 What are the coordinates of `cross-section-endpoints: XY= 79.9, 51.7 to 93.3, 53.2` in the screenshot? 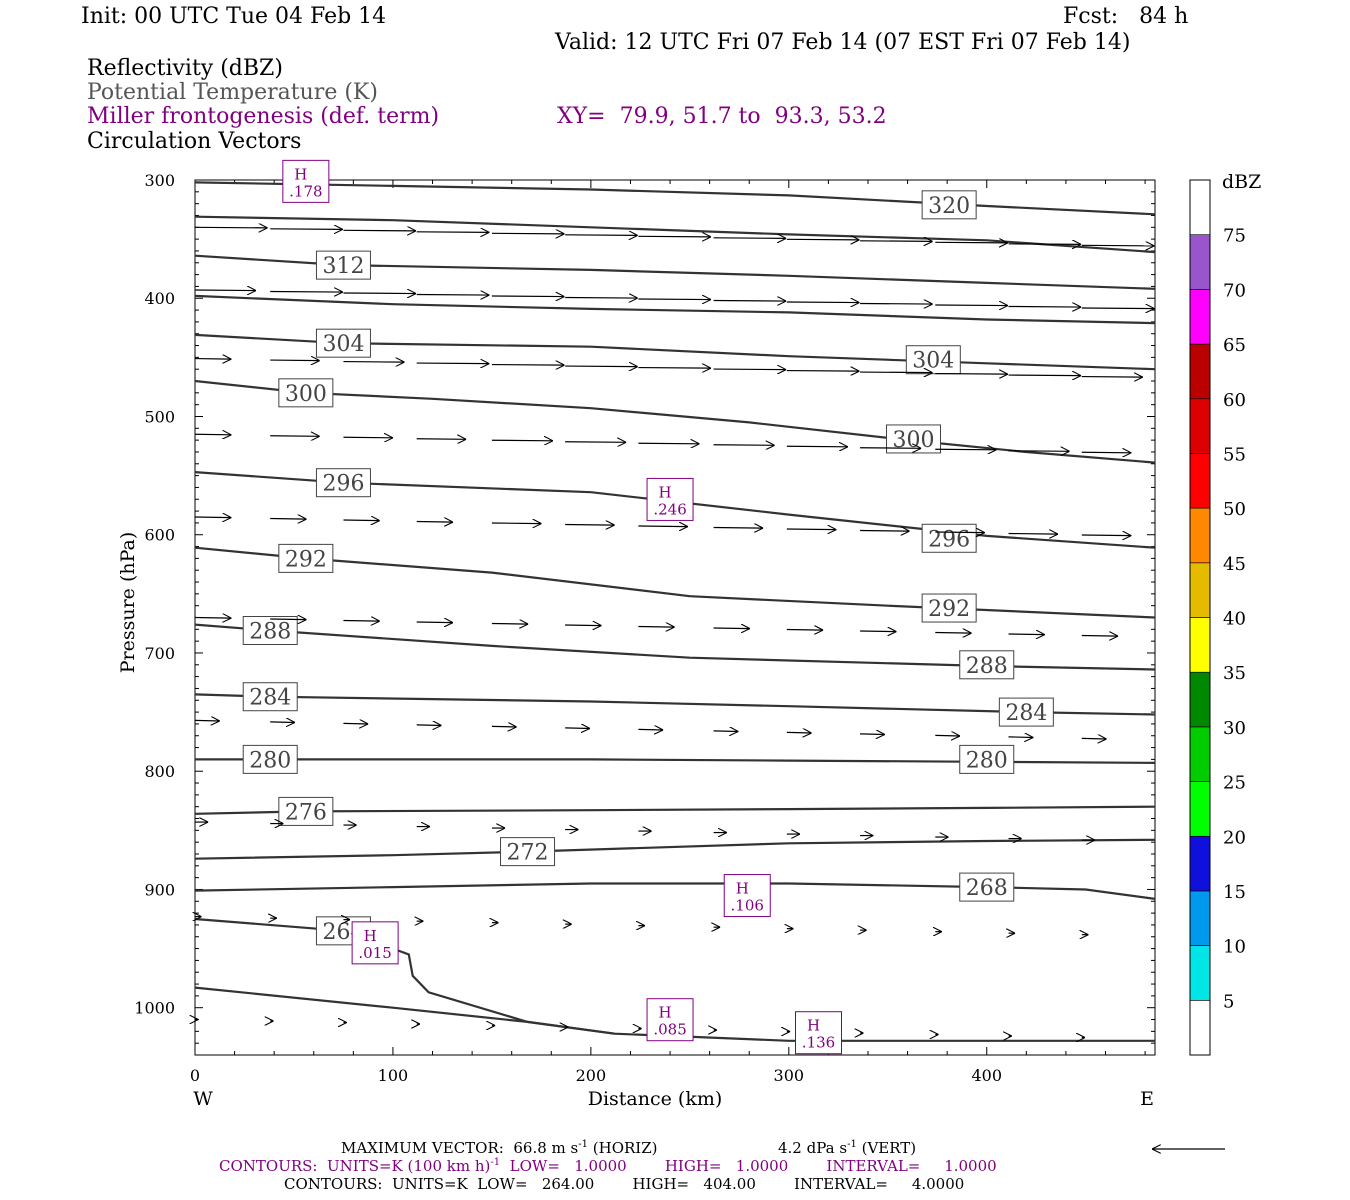 It's located at (722, 116).